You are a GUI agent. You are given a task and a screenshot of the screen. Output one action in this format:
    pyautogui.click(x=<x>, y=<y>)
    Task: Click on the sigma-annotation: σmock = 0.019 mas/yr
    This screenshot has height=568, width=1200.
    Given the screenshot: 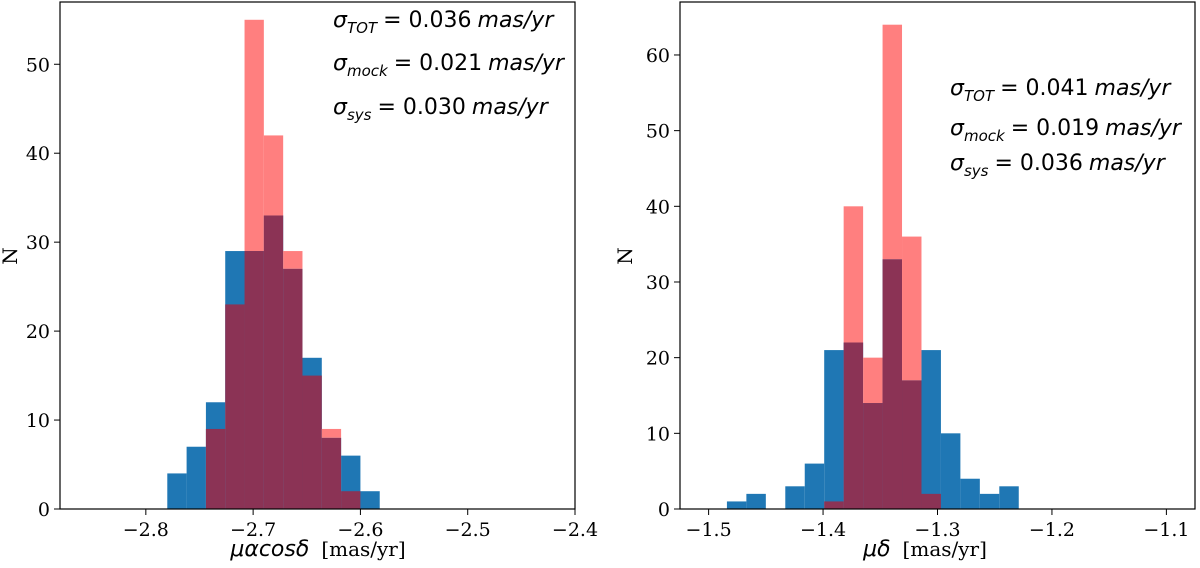 What is the action you would take?
    pyautogui.click(x=1066, y=130)
    